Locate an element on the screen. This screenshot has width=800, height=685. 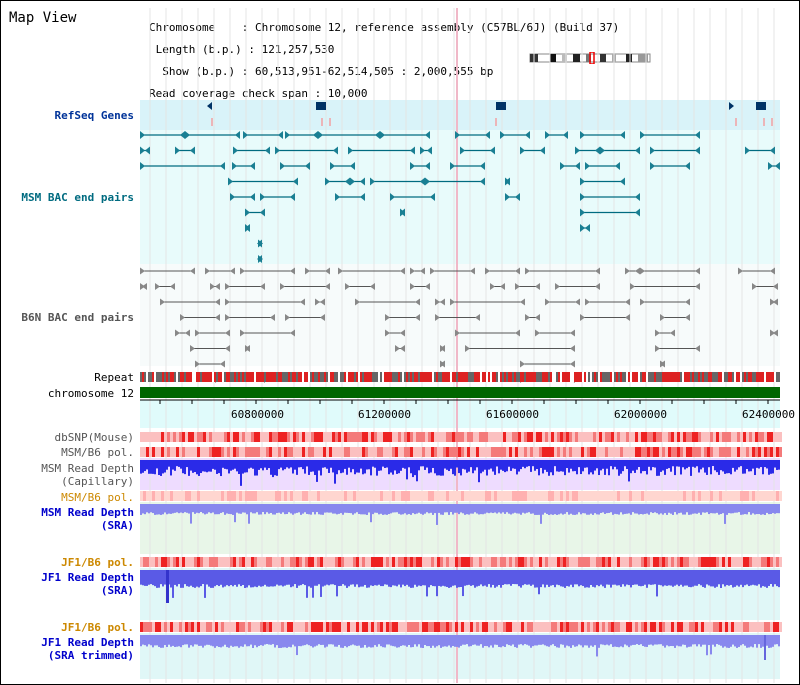
track-label-jf1-read-depth-sra: JF1 Read Depth (SRA) is located at coordinates (87, 584).